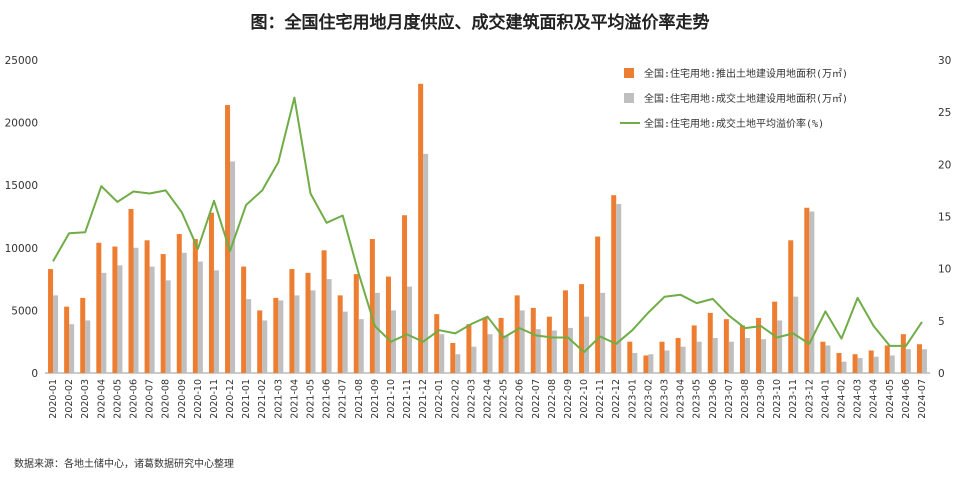  Describe the element at coordinates (480, 22) in the screenshot. I see `chart-title: 图：全国住宅用地月度供应、成交建筑面积及平均溢价率走势` at that location.